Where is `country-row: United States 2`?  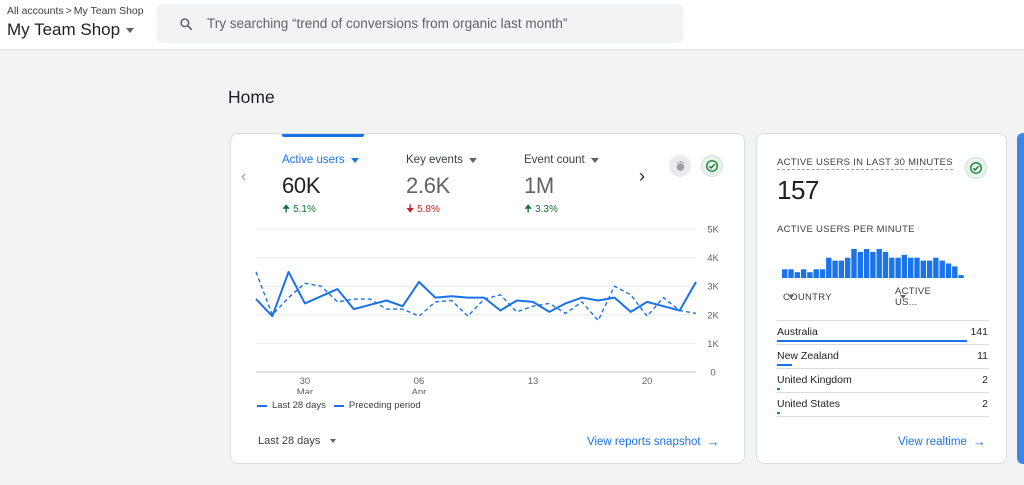
country-row: United States 2 is located at coordinates (883, 405).